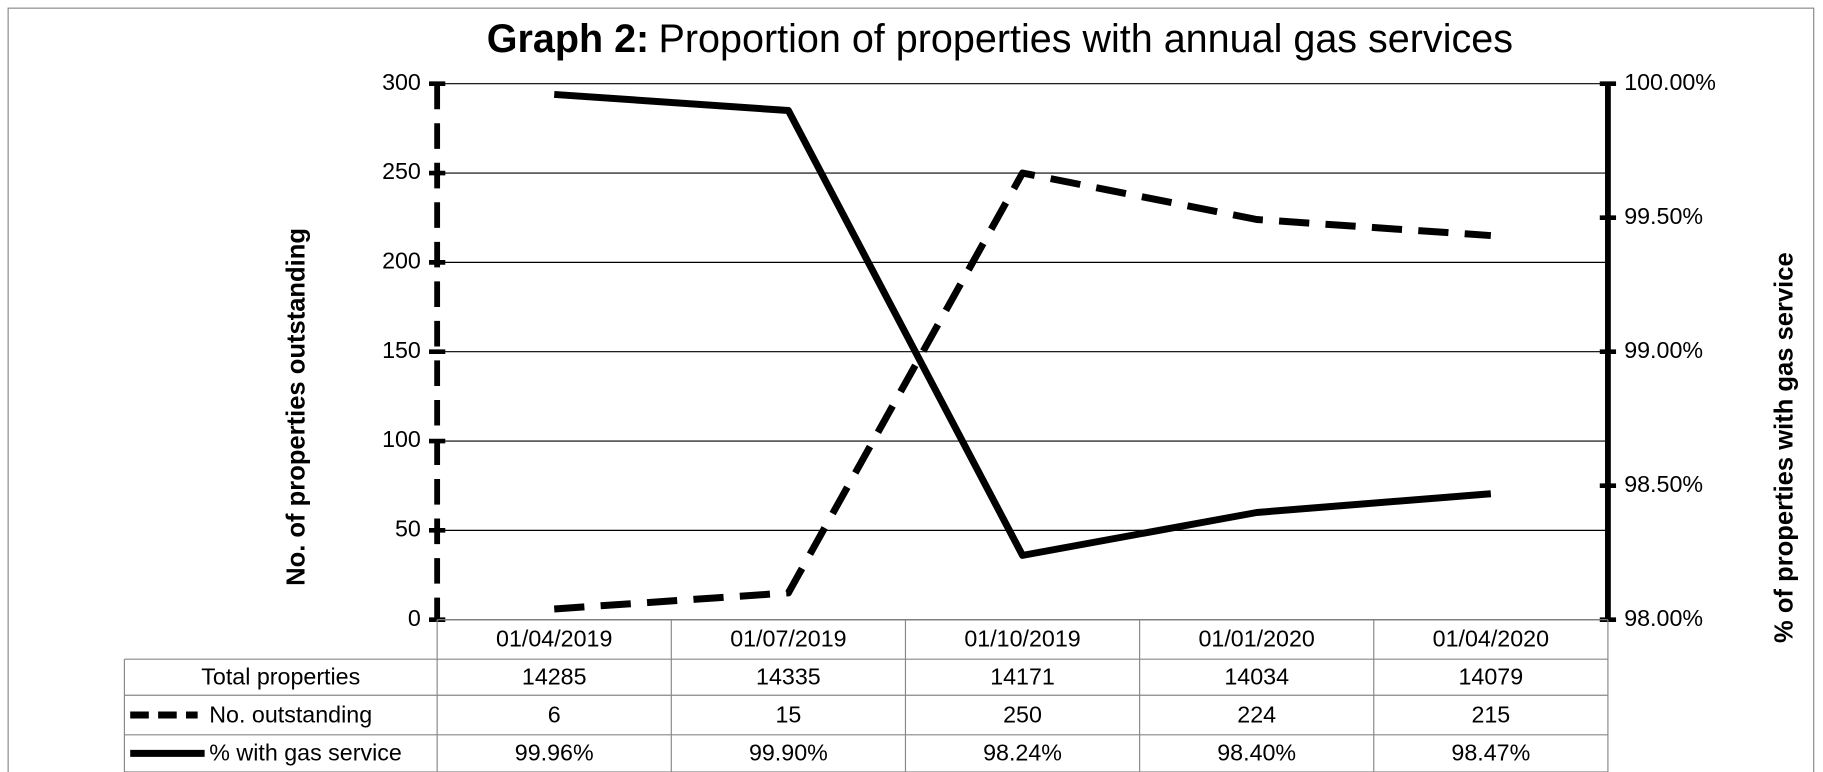 Image resolution: width=1823 pixels, height=772 pixels. I want to click on y-tick-label: 100, so click(401, 439).